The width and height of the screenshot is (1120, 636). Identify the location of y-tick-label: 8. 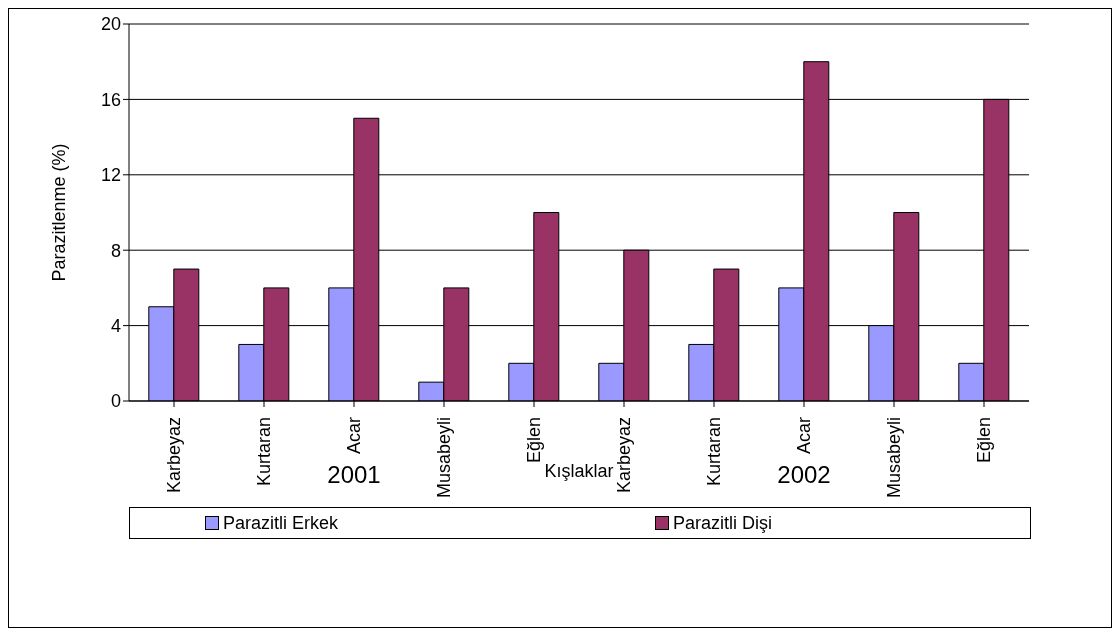
(115, 250).